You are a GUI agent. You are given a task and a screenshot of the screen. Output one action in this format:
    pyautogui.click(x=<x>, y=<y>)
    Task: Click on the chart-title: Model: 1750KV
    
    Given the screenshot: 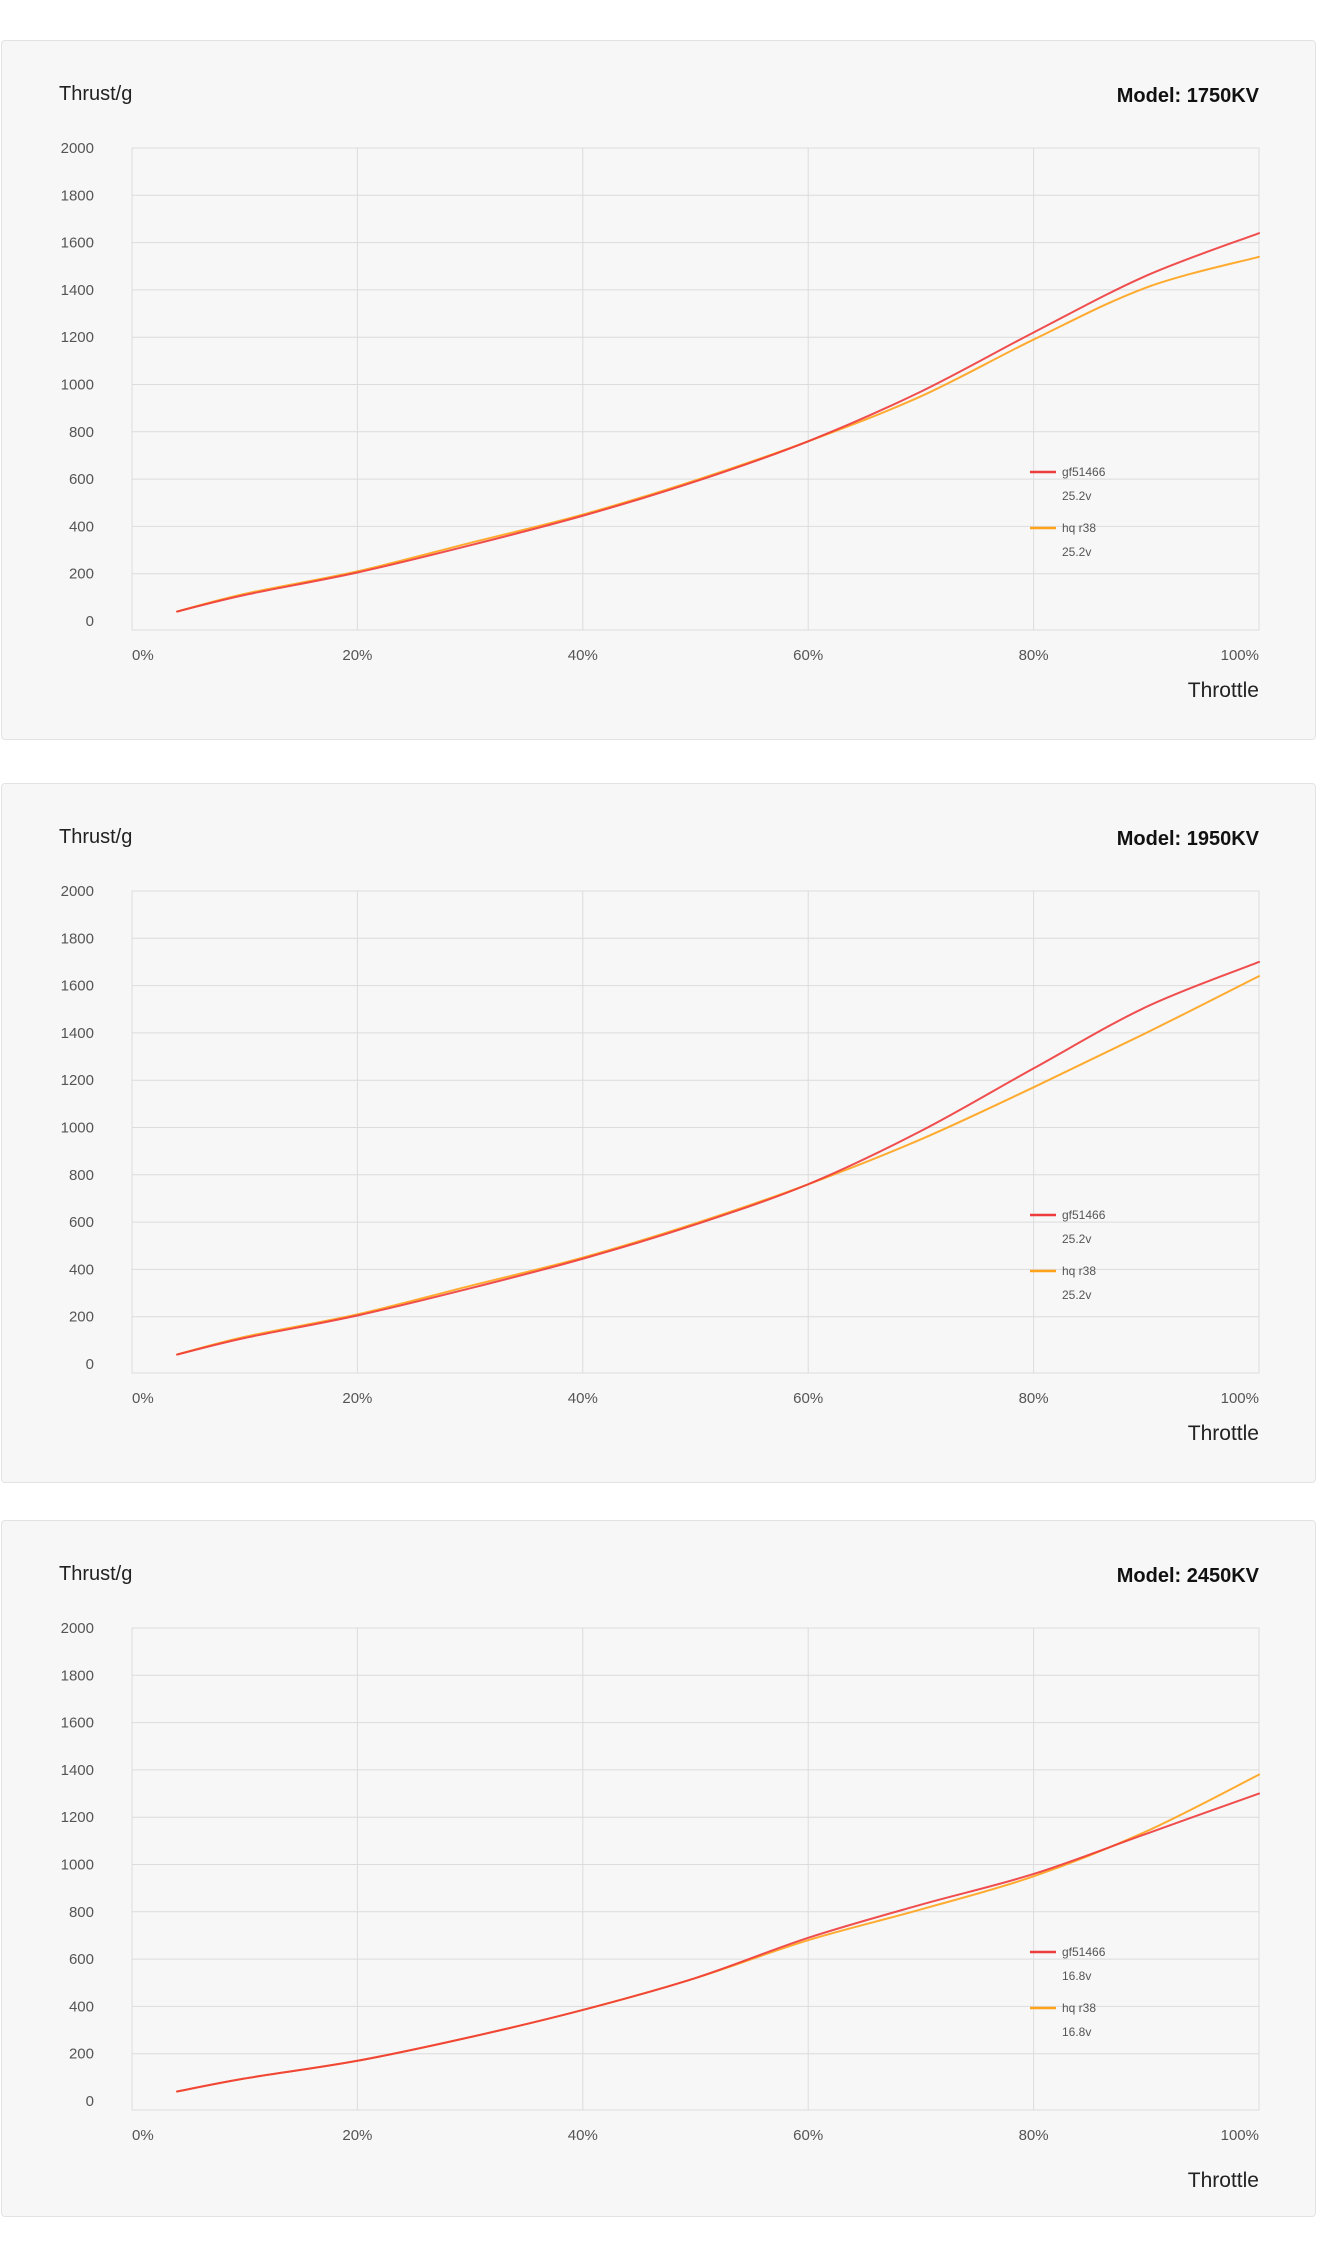 What is the action you would take?
    pyautogui.click(x=1187, y=96)
    